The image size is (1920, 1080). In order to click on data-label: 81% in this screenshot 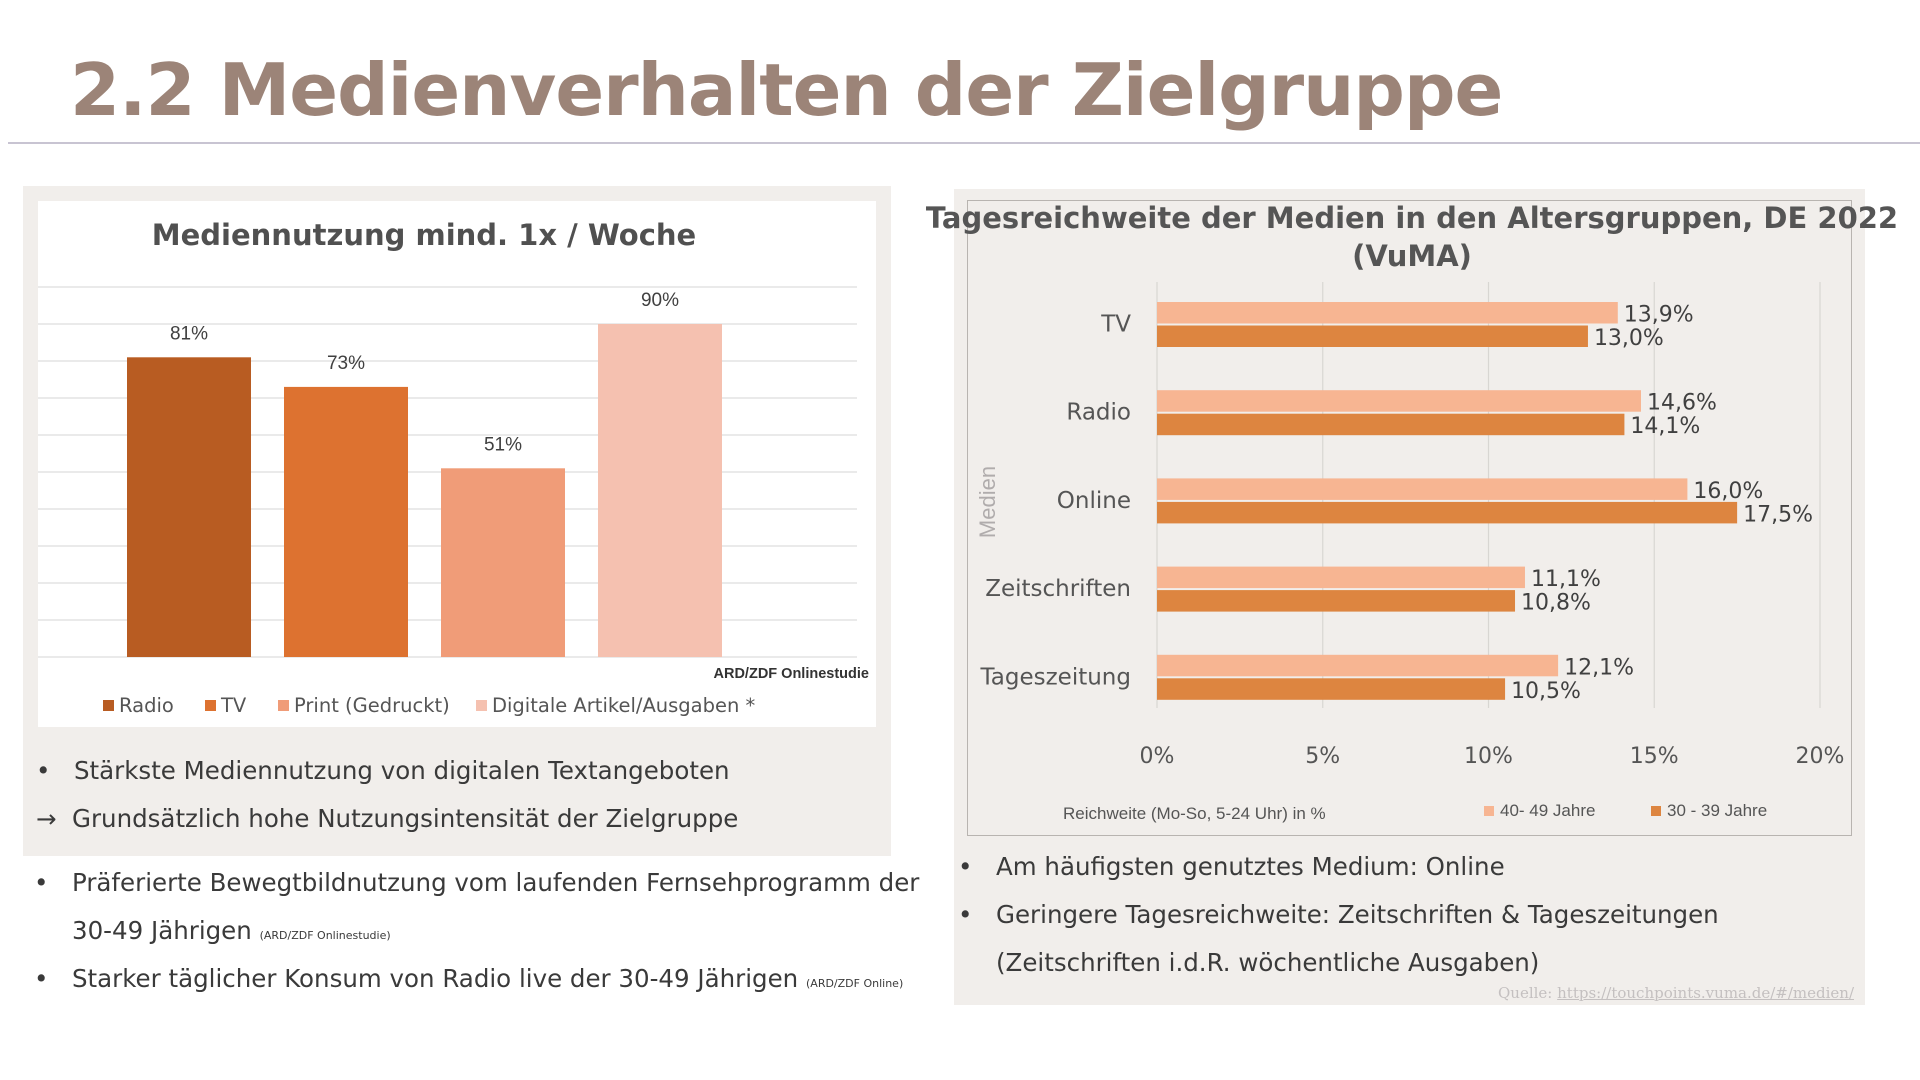, I will do `click(189, 333)`.